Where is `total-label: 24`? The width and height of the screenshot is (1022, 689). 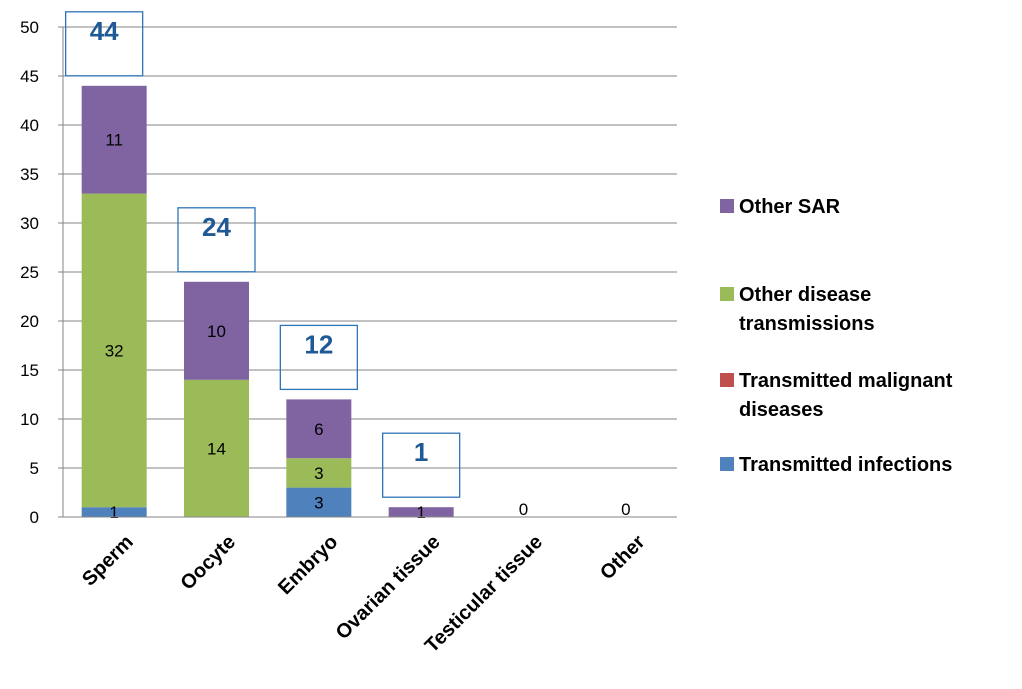 total-label: 24 is located at coordinates (216, 227).